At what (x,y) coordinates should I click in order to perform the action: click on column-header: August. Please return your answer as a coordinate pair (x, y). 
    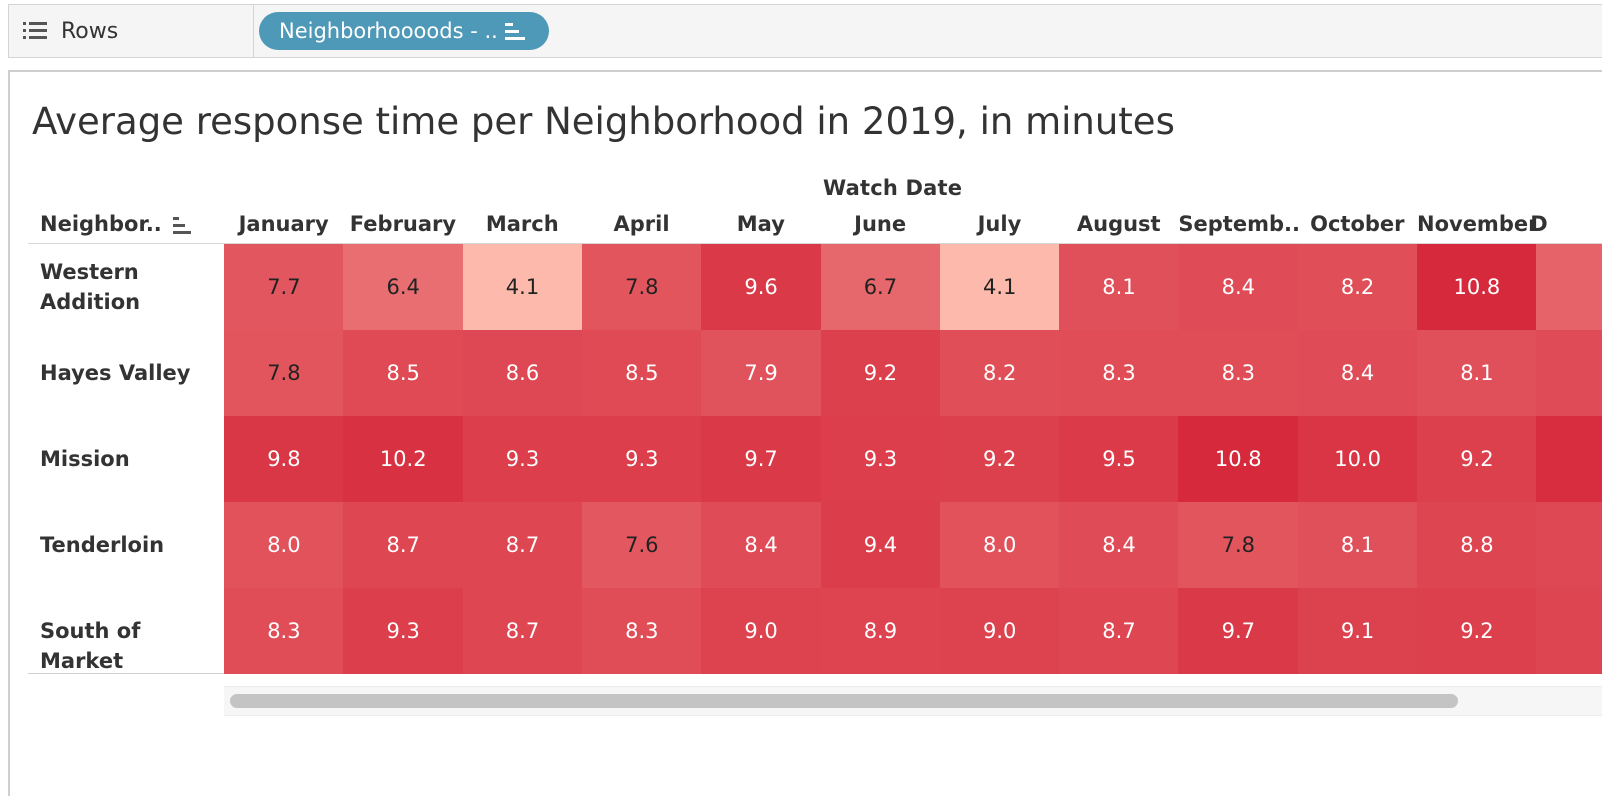
    Looking at the image, I should click on (1118, 224).